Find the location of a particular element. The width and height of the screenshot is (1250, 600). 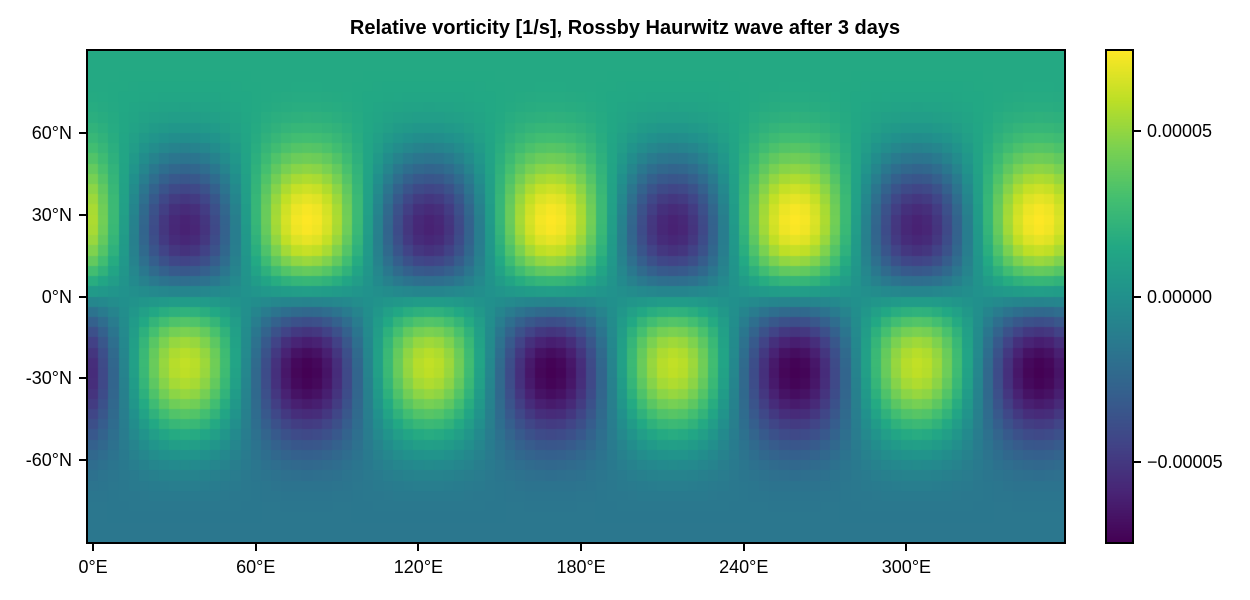

y-tick-label: -30°N is located at coordinates (48, 378).